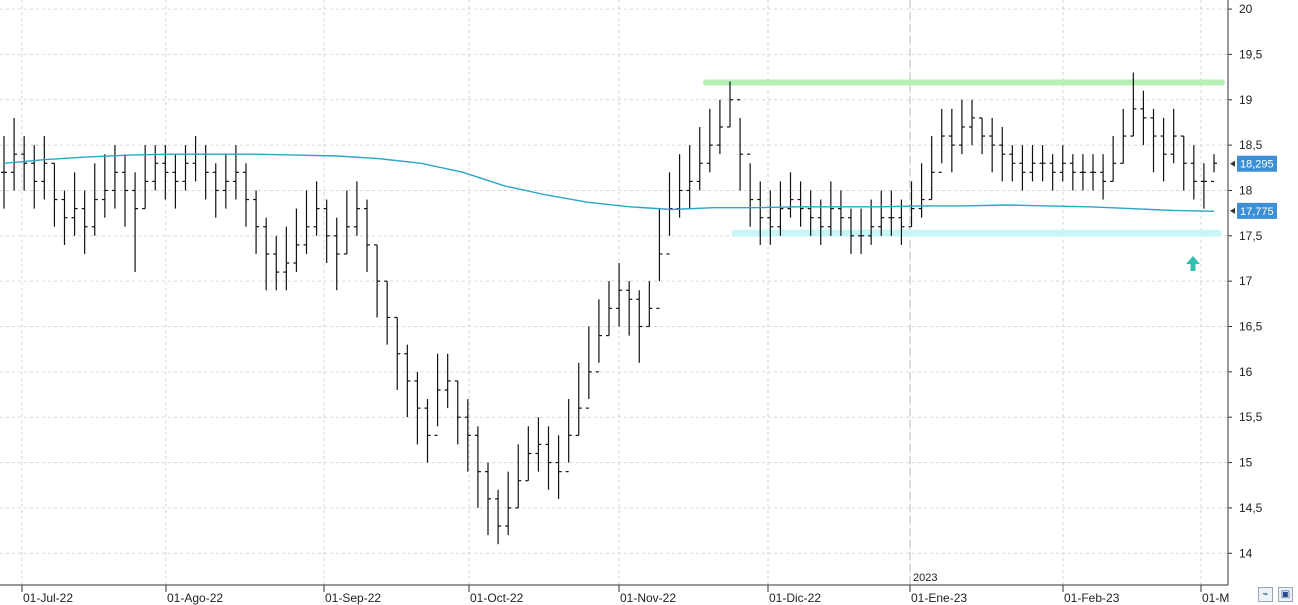 This screenshot has height=605, width=1298. Describe the element at coordinates (925, 578) in the screenshot. I see `year-label: 2023` at that location.